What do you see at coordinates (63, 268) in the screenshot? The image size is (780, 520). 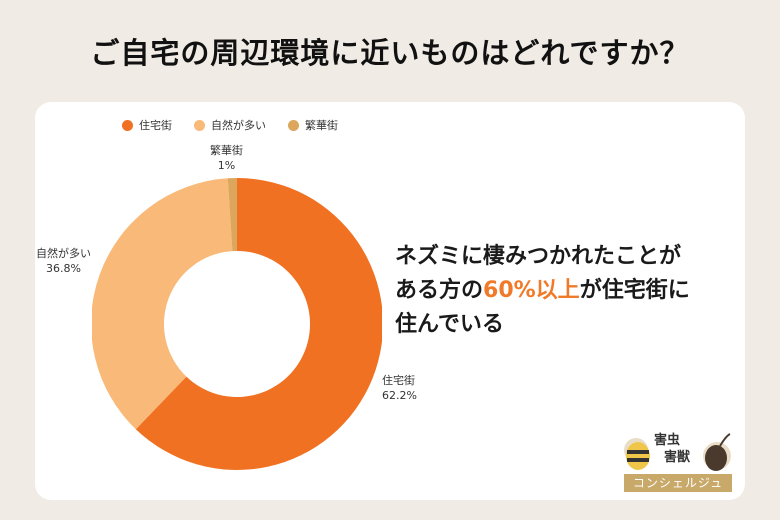 I see `label-value: 36.8%` at bounding box center [63, 268].